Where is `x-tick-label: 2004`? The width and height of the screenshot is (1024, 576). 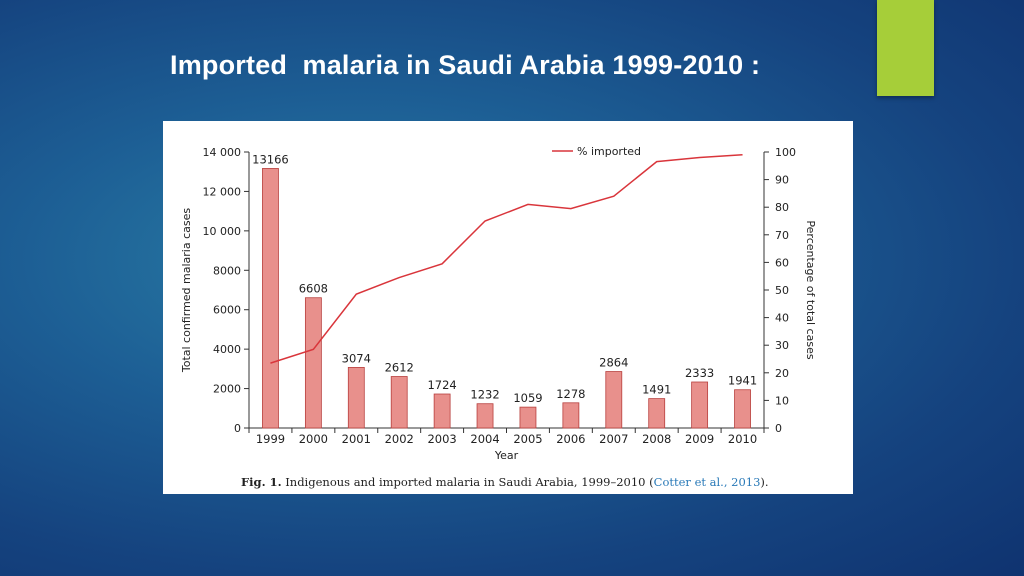
x-tick-label: 2004 is located at coordinates (484, 439).